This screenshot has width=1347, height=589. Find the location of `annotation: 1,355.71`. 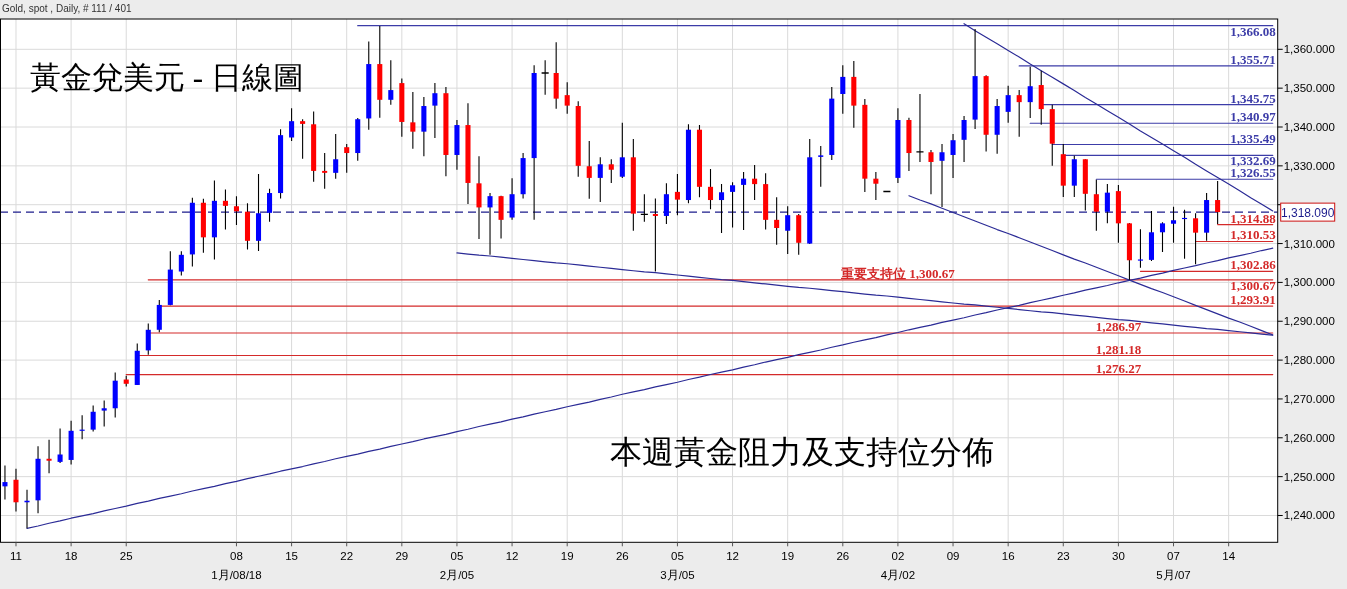

annotation: 1,355.71 is located at coordinates (1253, 59).